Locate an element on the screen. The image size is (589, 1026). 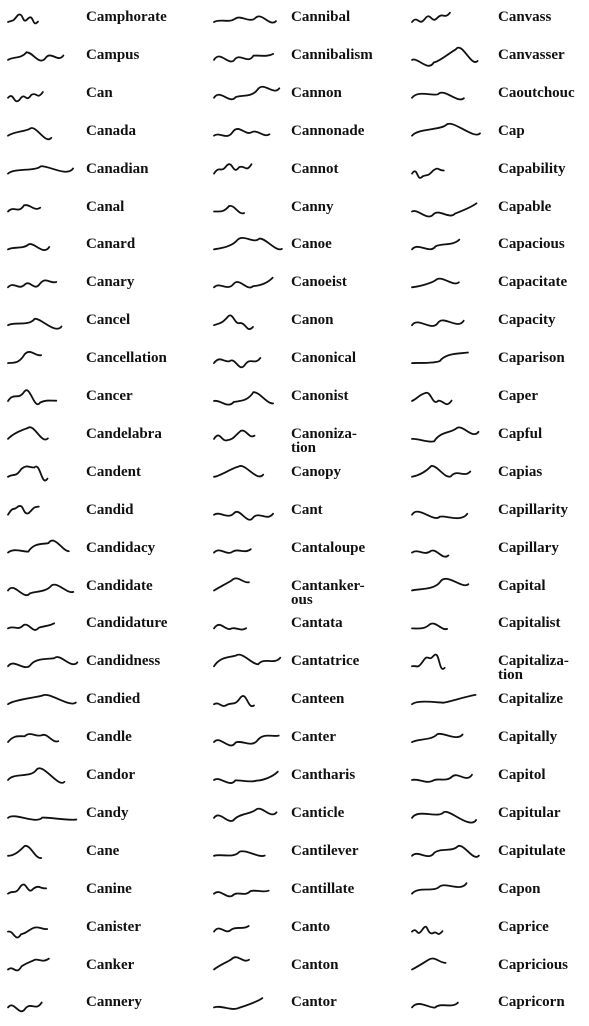
entry-word: Cantanker- ous is located at coordinates (328, 592).